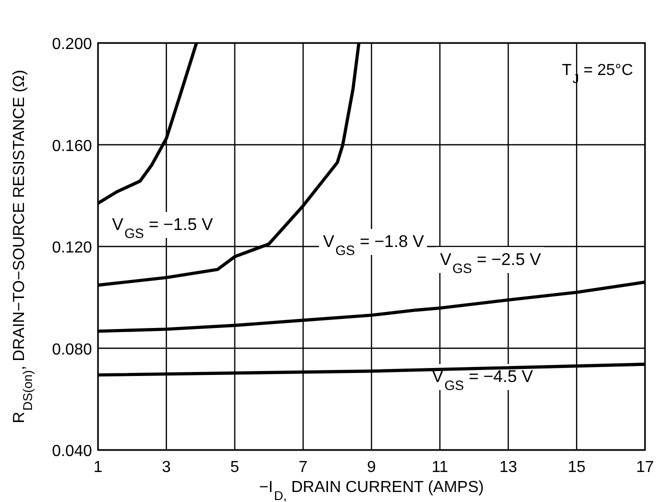 Image resolution: width=661 pixels, height=502 pixels. What do you see at coordinates (235, 467) in the screenshot?
I see `x-tick-label: 5` at bounding box center [235, 467].